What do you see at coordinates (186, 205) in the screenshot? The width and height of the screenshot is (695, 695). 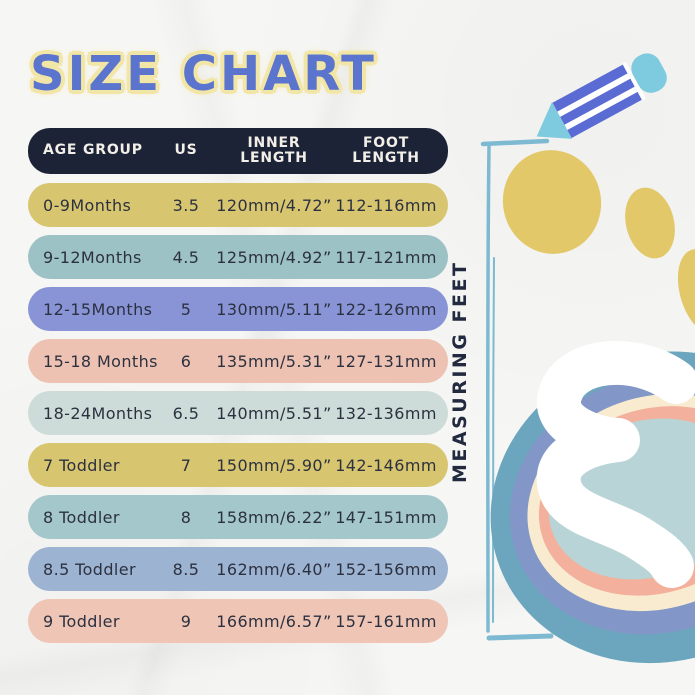 I see `cell-us-size: 3.5` at bounding box center [186, 205].